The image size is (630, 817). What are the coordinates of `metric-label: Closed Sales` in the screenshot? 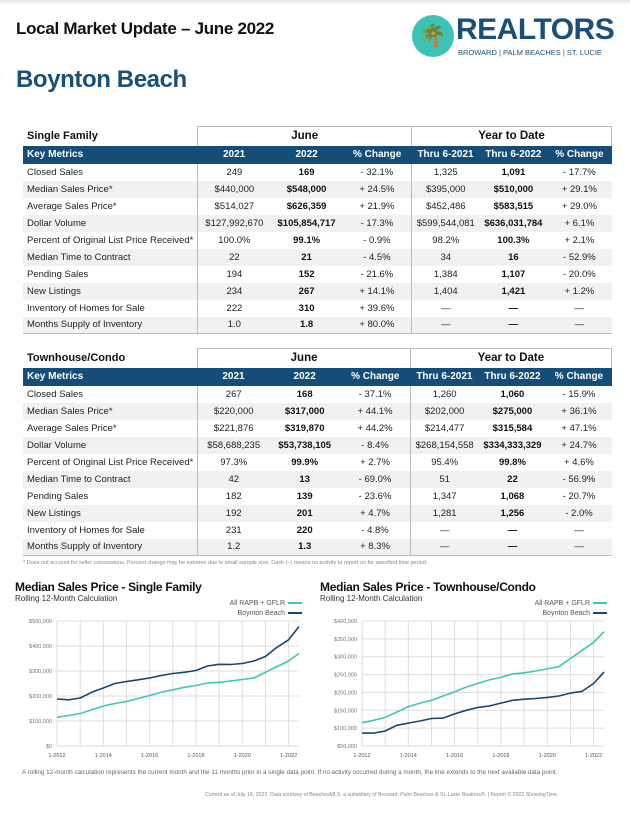 It's located at (55, 172).